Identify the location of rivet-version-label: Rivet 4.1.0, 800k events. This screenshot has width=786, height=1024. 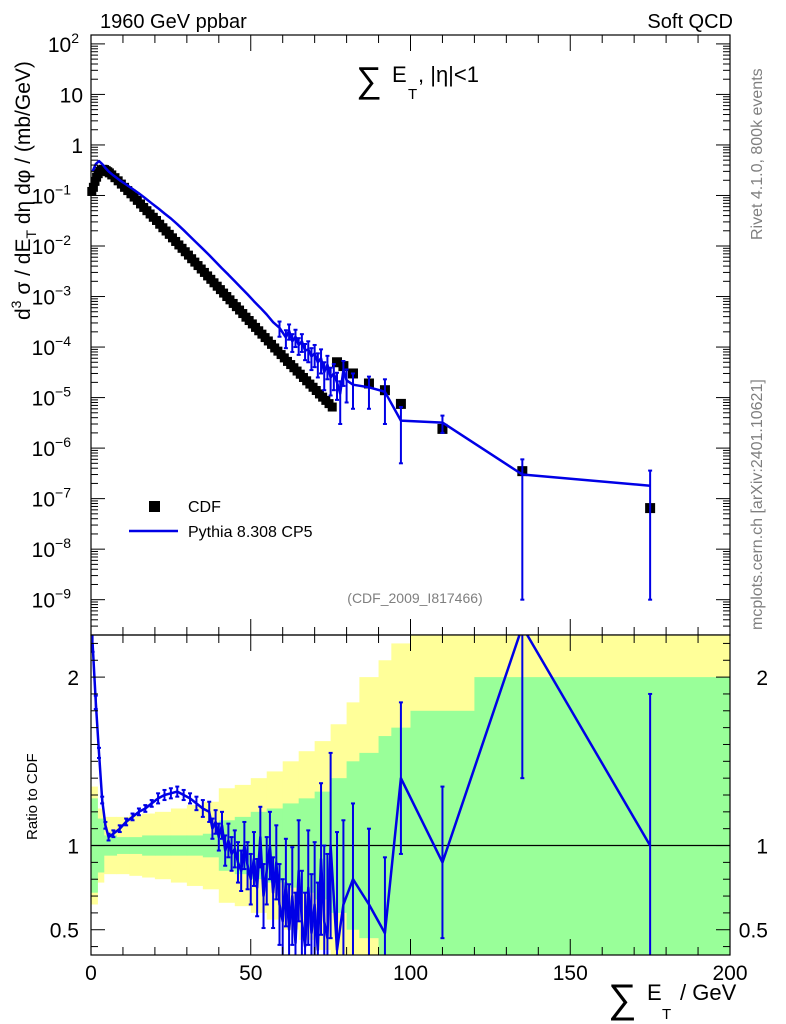
(757, 154).